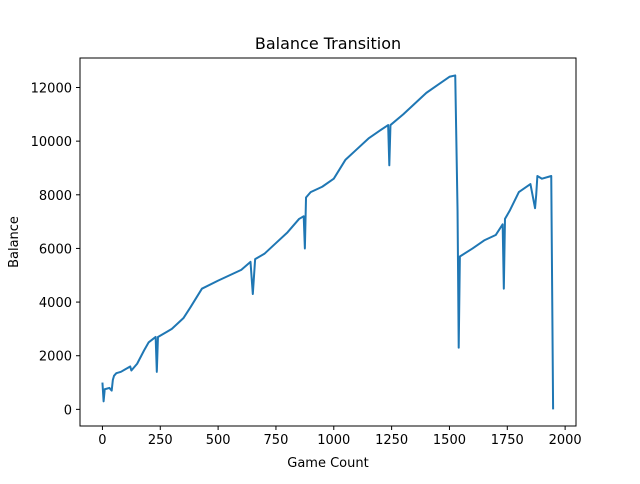  Describe the element at coordinates (68, 410) in the screenshot. I see `y-tick-label: 0` at that location.